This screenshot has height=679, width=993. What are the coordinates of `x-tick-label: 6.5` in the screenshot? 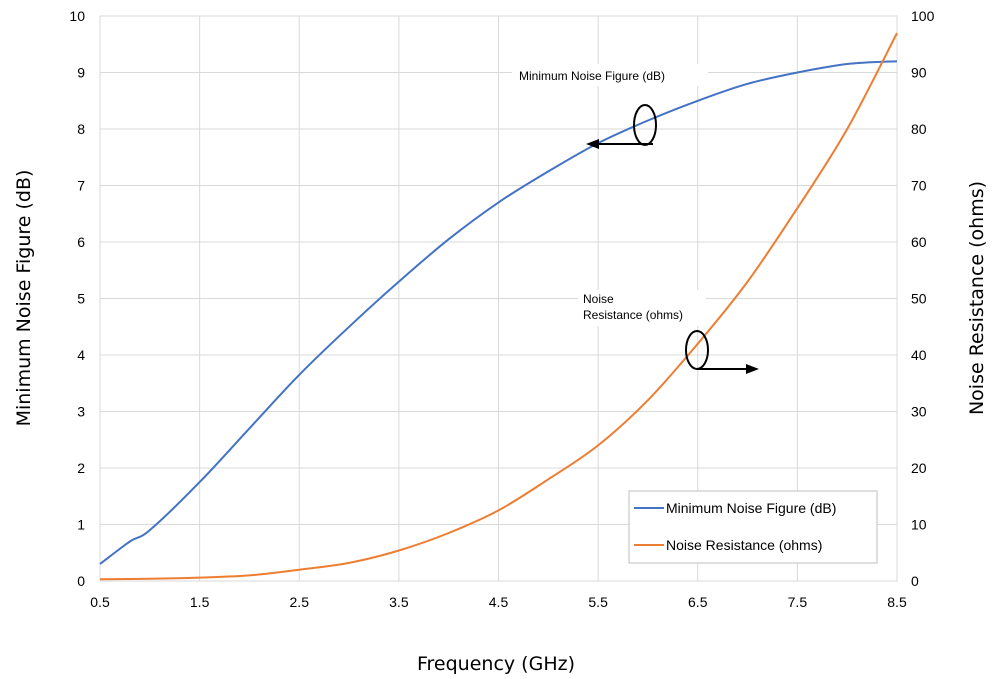 It's located at (698, 602).